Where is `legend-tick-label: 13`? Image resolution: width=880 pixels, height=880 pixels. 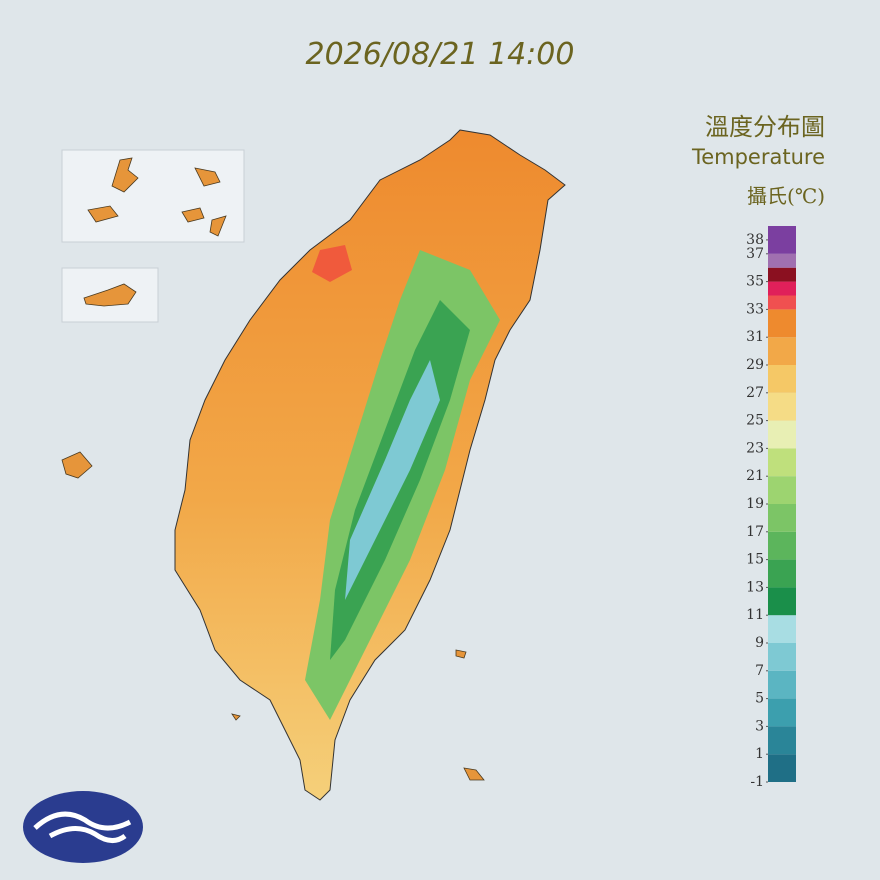 legend-tick-label: 13 is located at coordinates (755, 587).